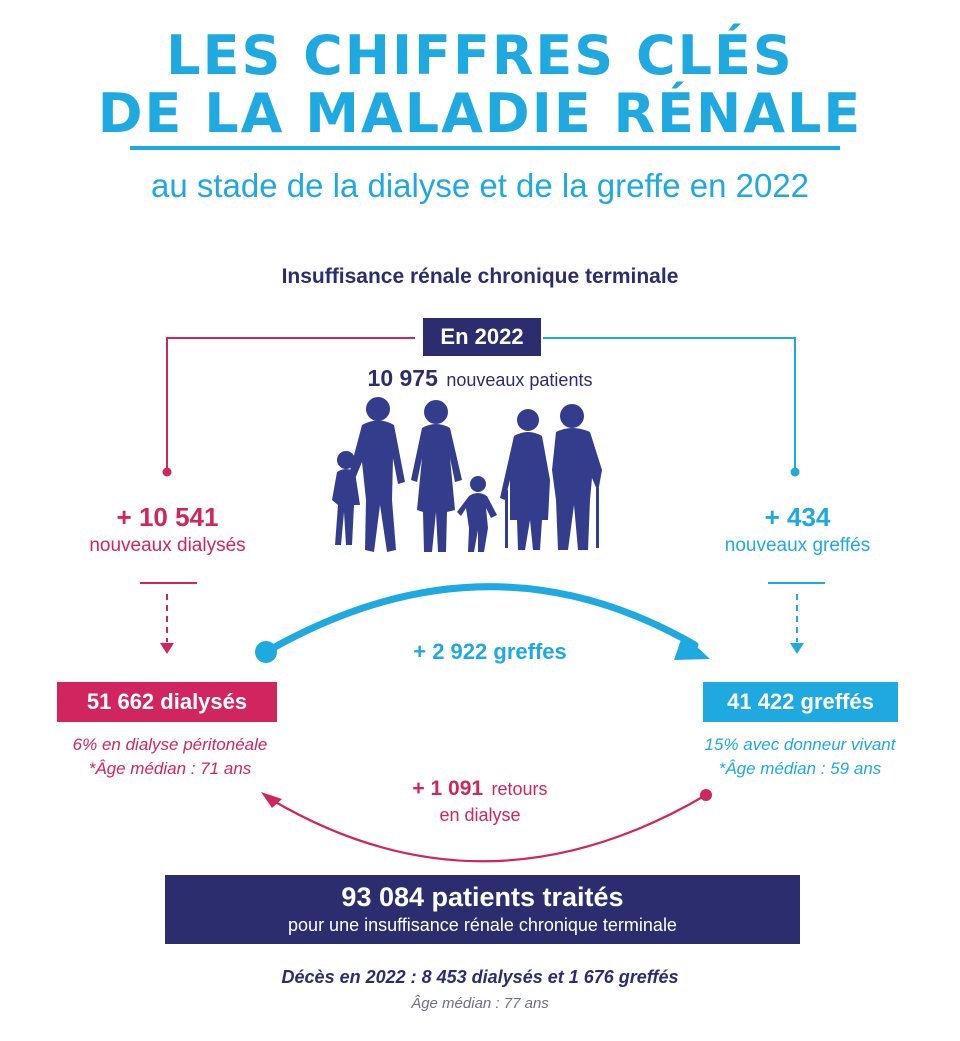 The height and width of the screenshot is (1041, 960). I want to click on graft-median-age: *Âge médian : 59 ans, so click(800, 768).